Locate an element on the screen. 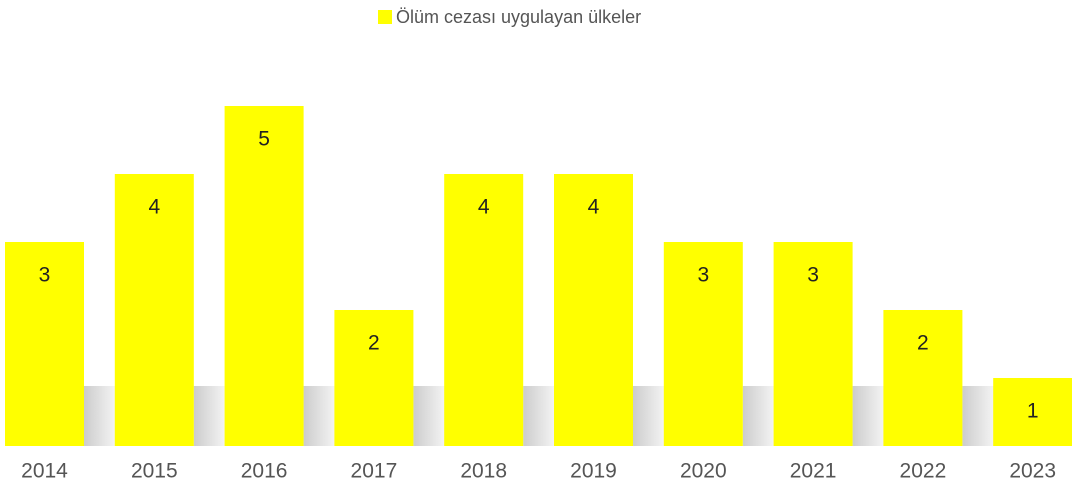  x-tick-label: 2022 is located at coordinates (923, 471).